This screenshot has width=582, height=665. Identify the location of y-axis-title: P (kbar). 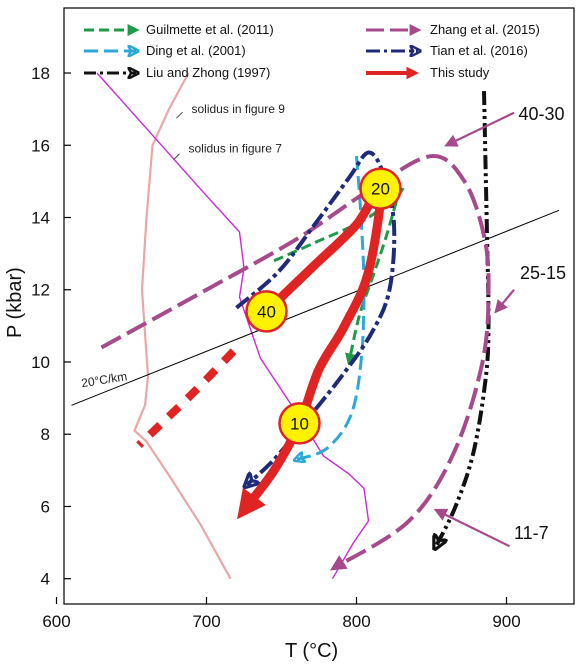
(15, 302).